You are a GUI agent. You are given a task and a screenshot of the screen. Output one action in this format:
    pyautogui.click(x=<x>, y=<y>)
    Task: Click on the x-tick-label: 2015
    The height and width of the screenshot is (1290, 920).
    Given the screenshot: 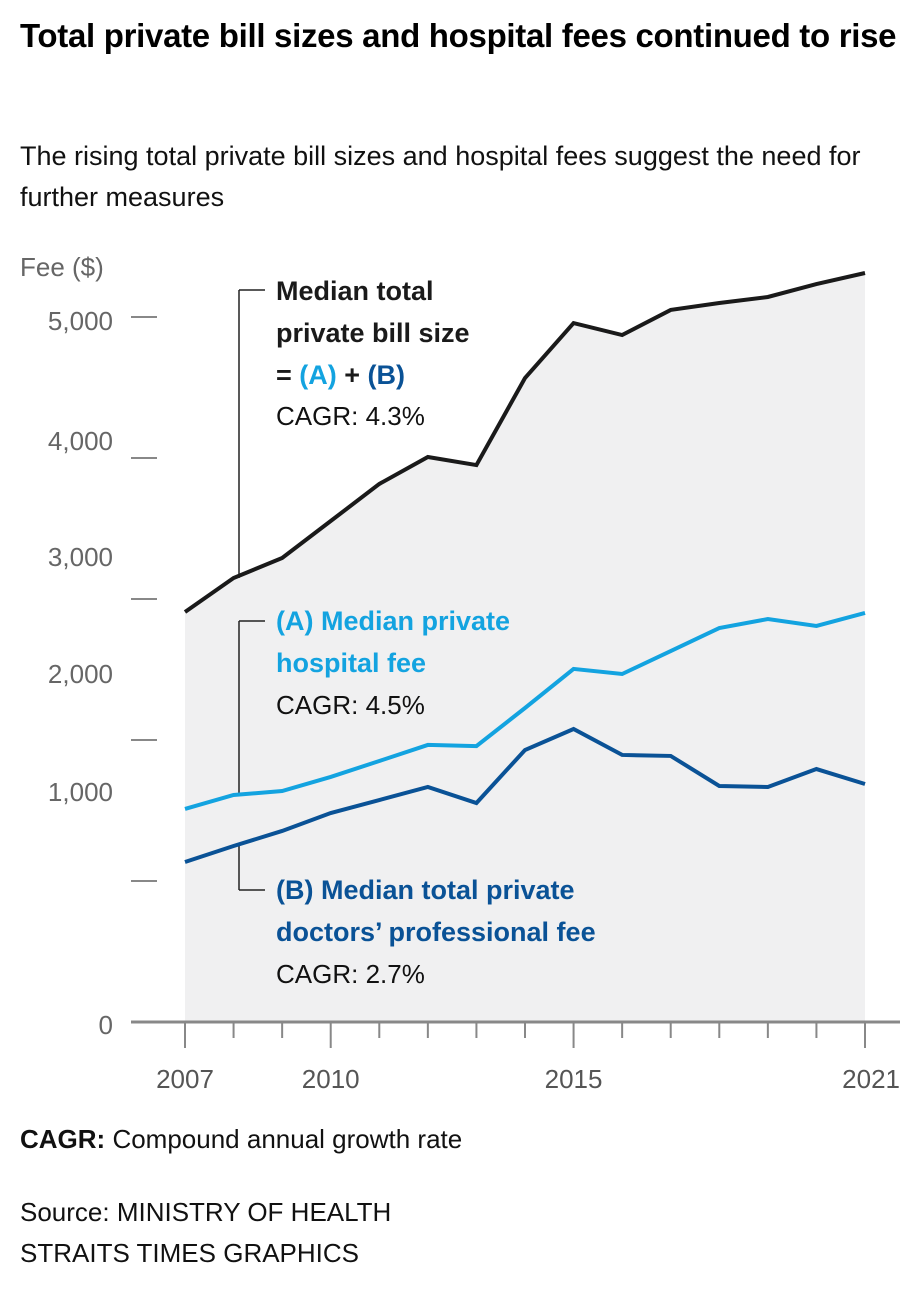 What is the action you would take?
    pyautogui.click(x=574, y=1079)
    